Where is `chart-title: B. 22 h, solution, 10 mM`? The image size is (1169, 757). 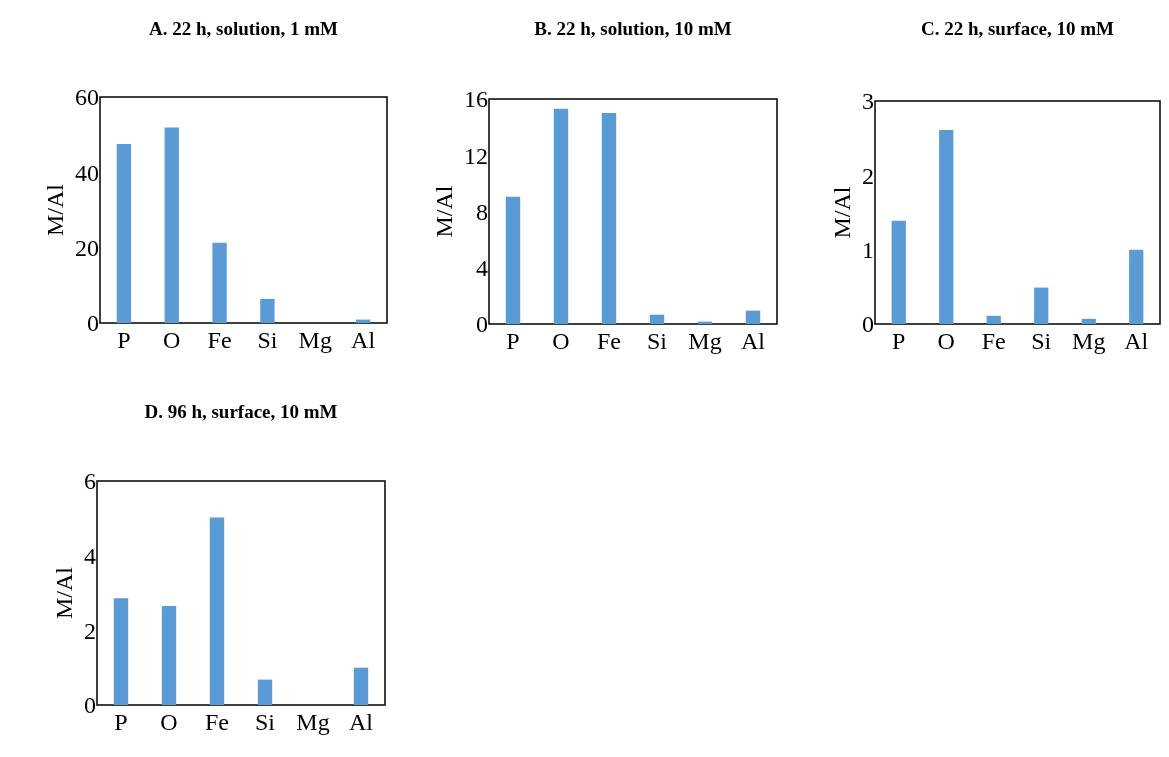 chart-title: B. 22 h, solution, 10 mM is located at coordinates (633, 28).